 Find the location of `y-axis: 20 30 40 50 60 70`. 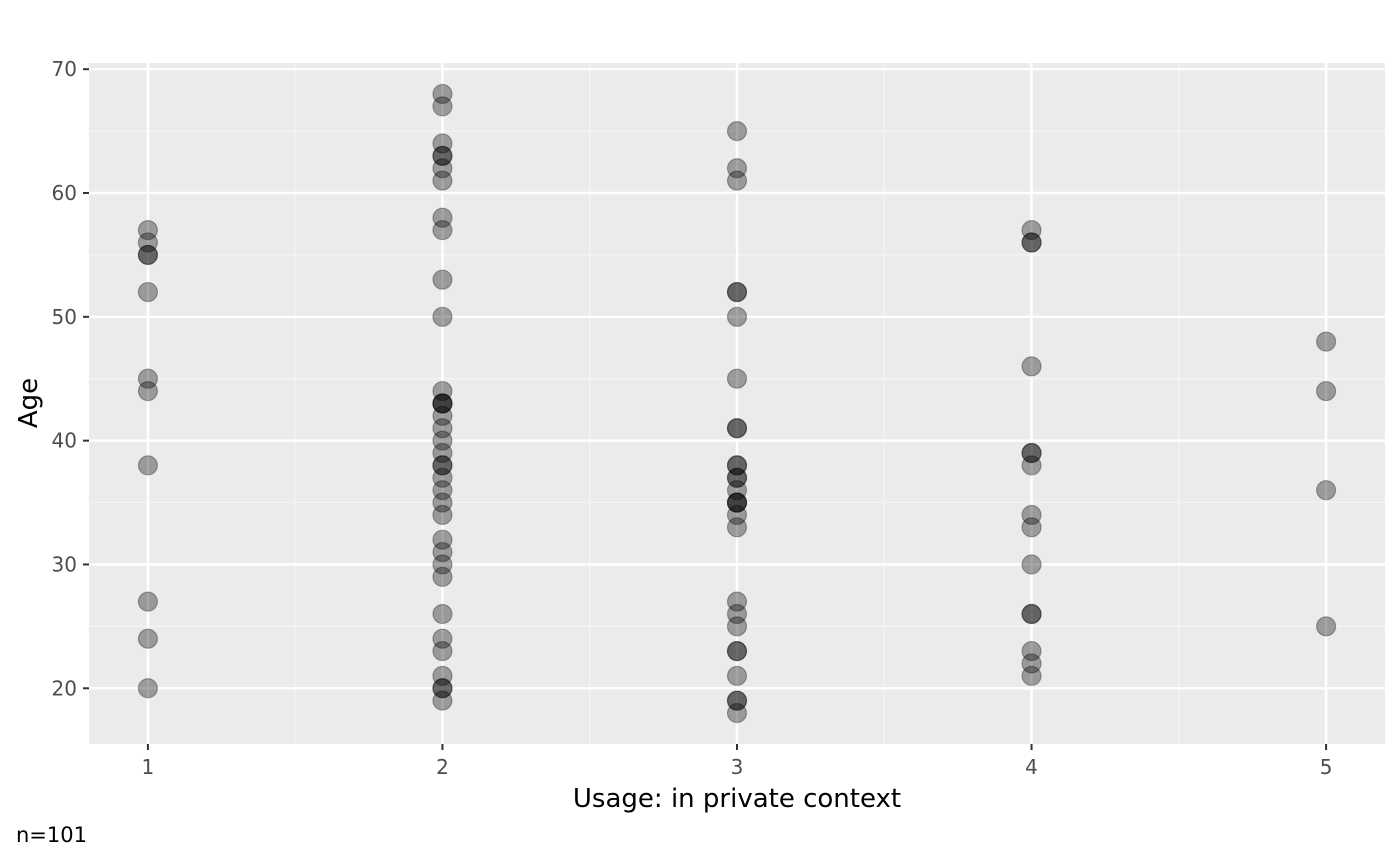

y-axis: 20 30 40 50 60 70 is located at coordinates (70, 378).